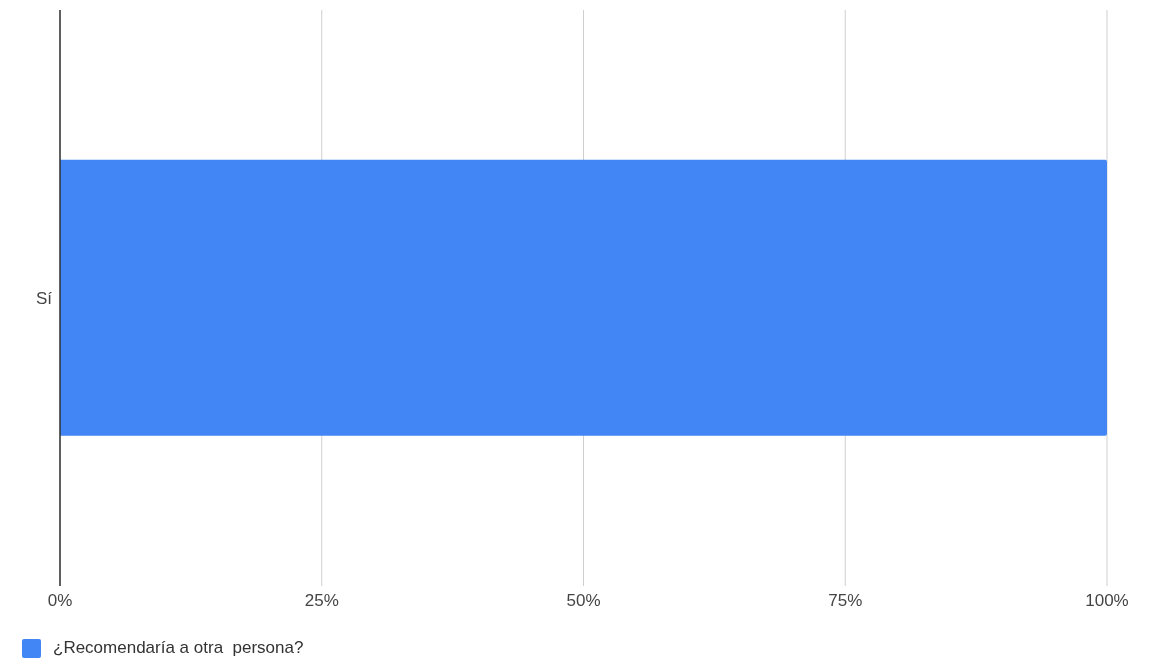 This screenshot has height=666, width=1149. I want to click on y-tick-label: Sí, so click(44, 299).